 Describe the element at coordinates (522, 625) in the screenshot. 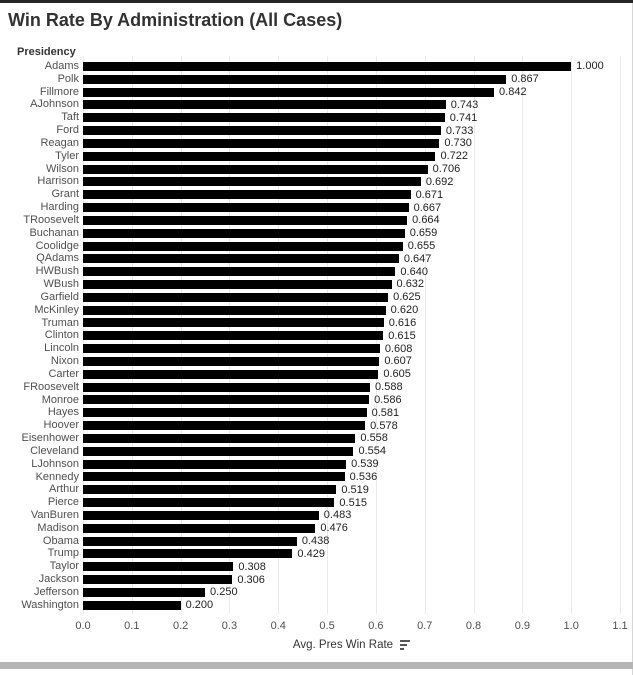

I see `x-tick-label: 0.9` at that location.